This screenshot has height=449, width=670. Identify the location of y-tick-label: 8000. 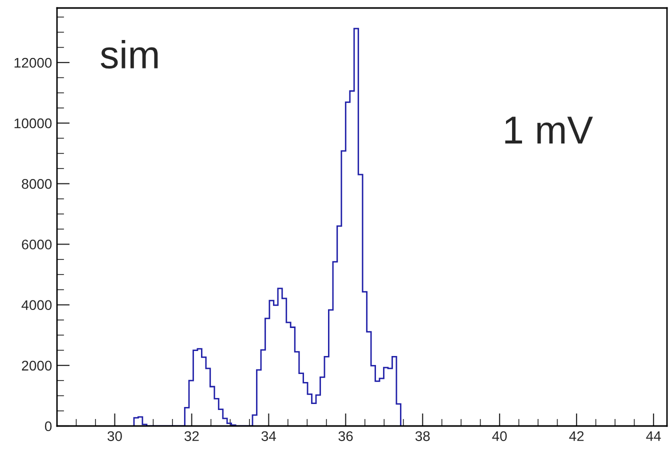
(37, 184).